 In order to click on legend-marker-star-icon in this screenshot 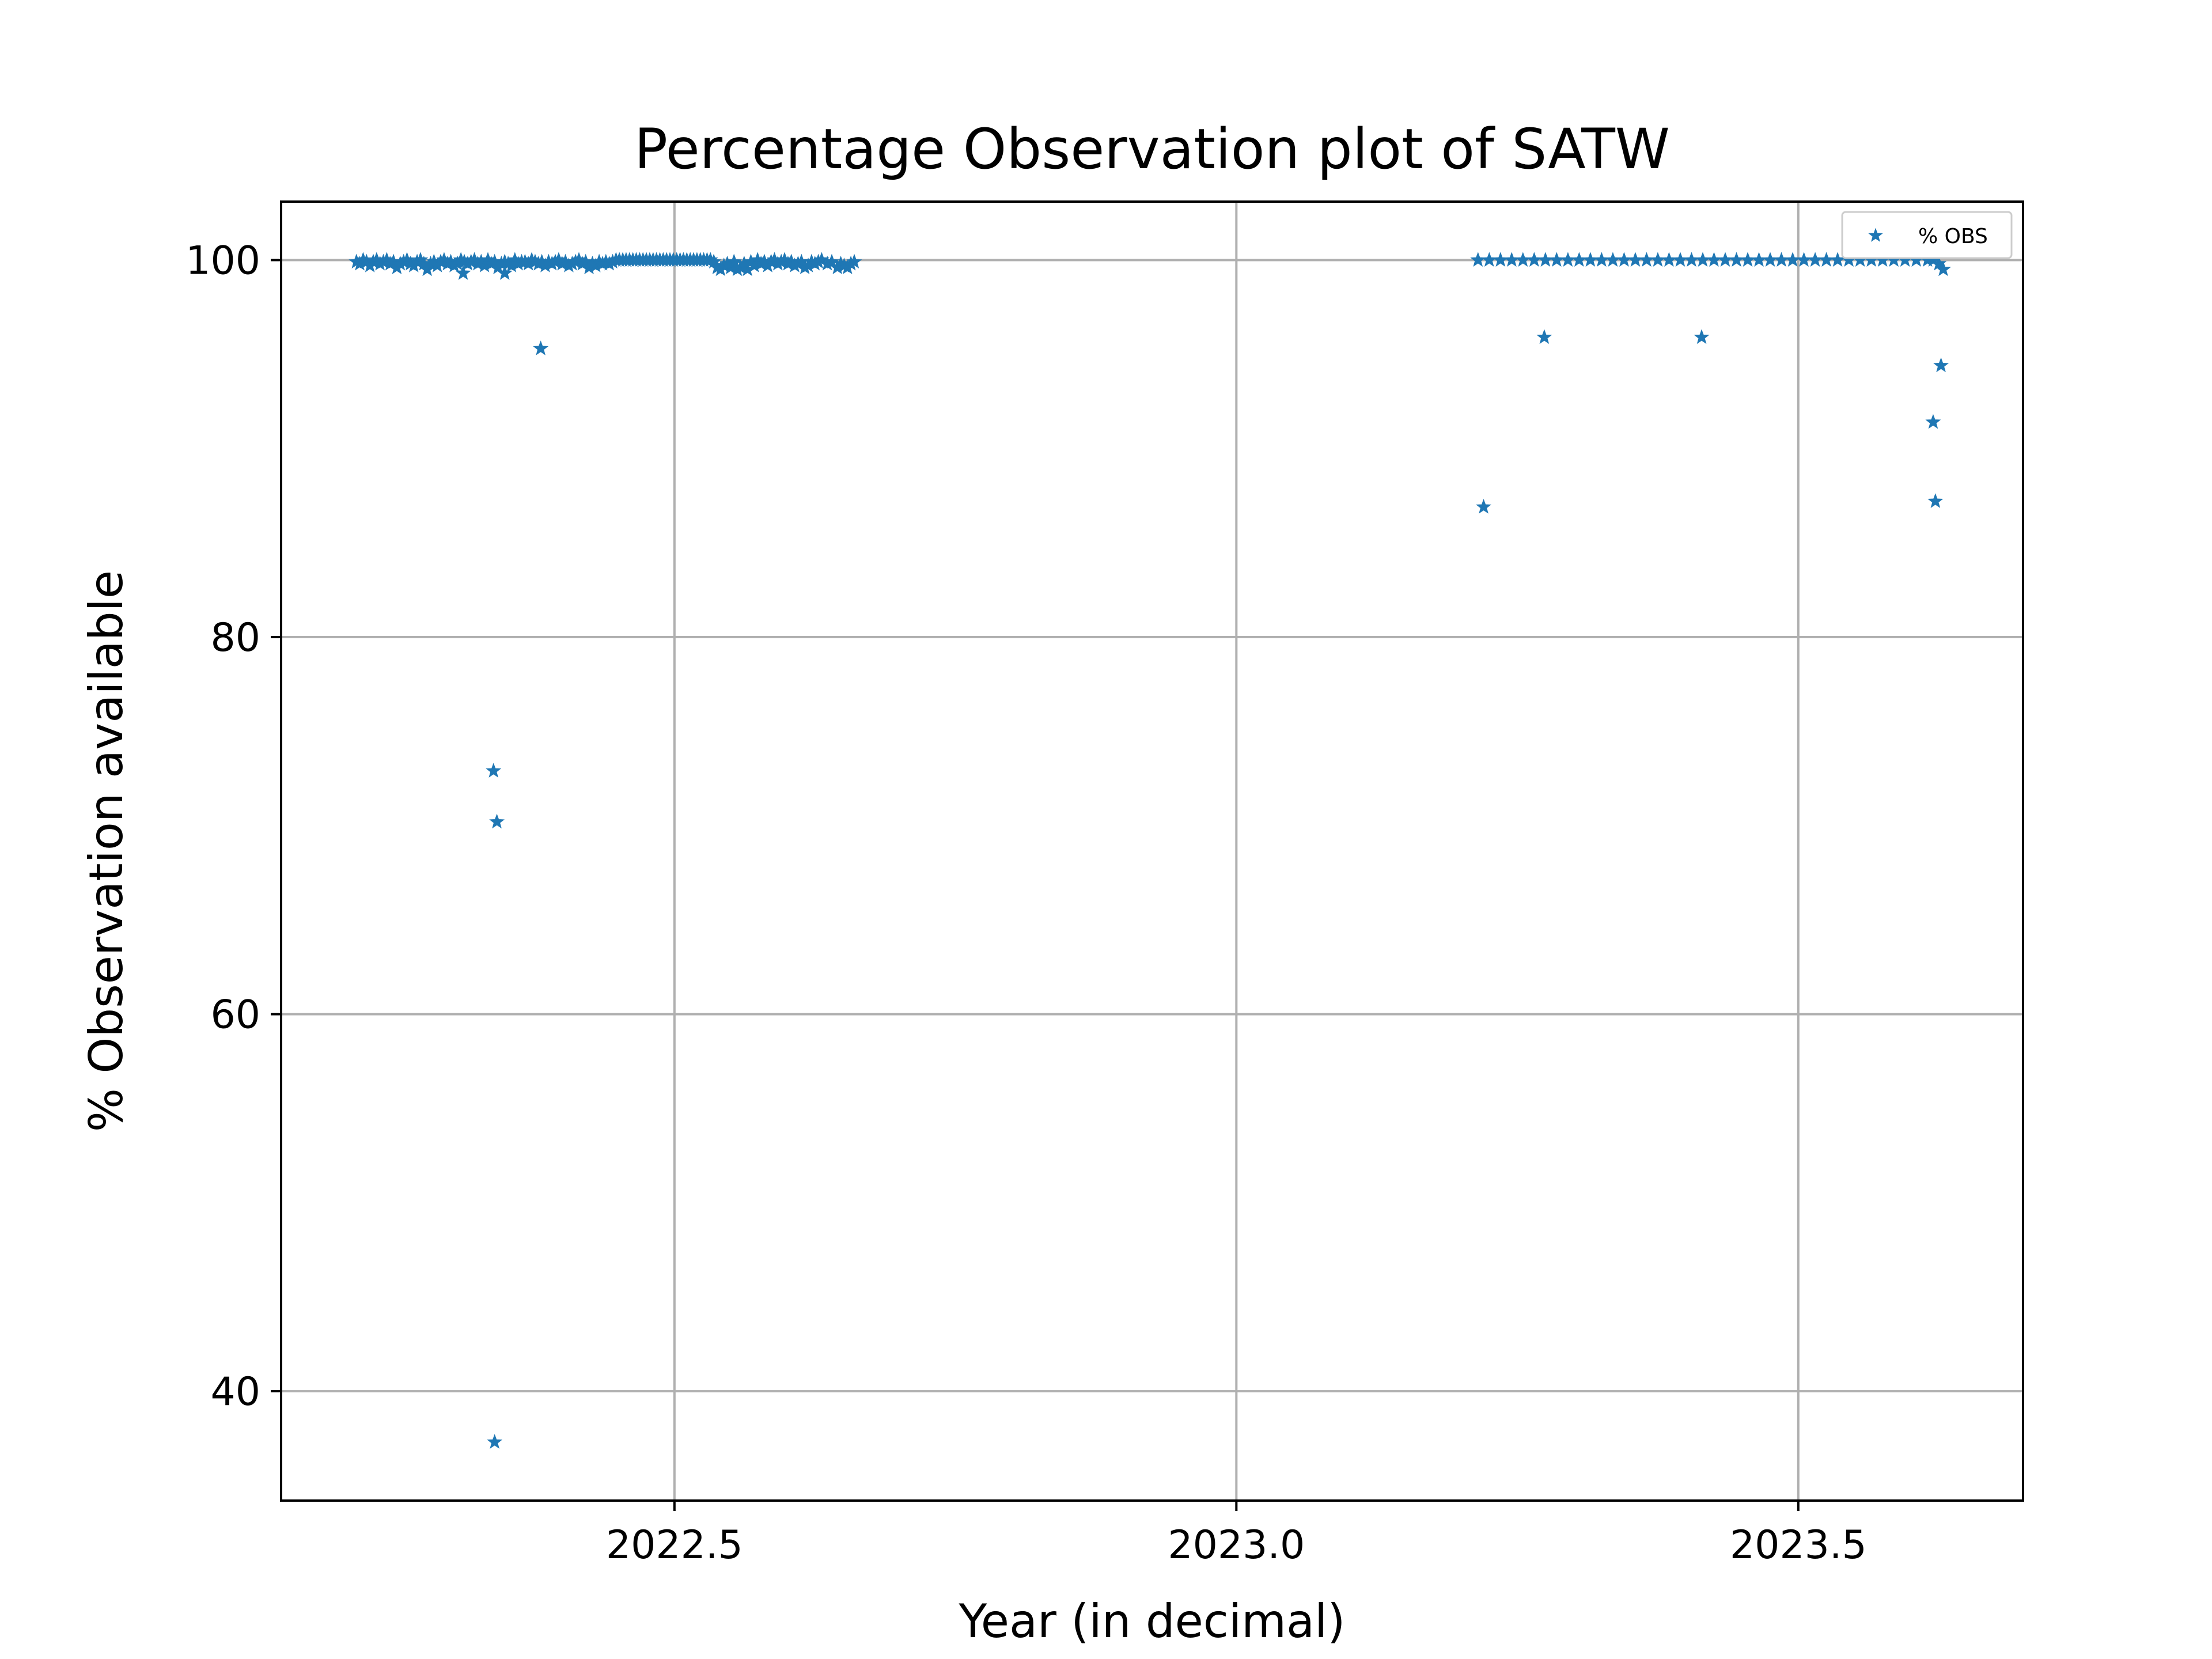, I will do `click(1875, 235)`.